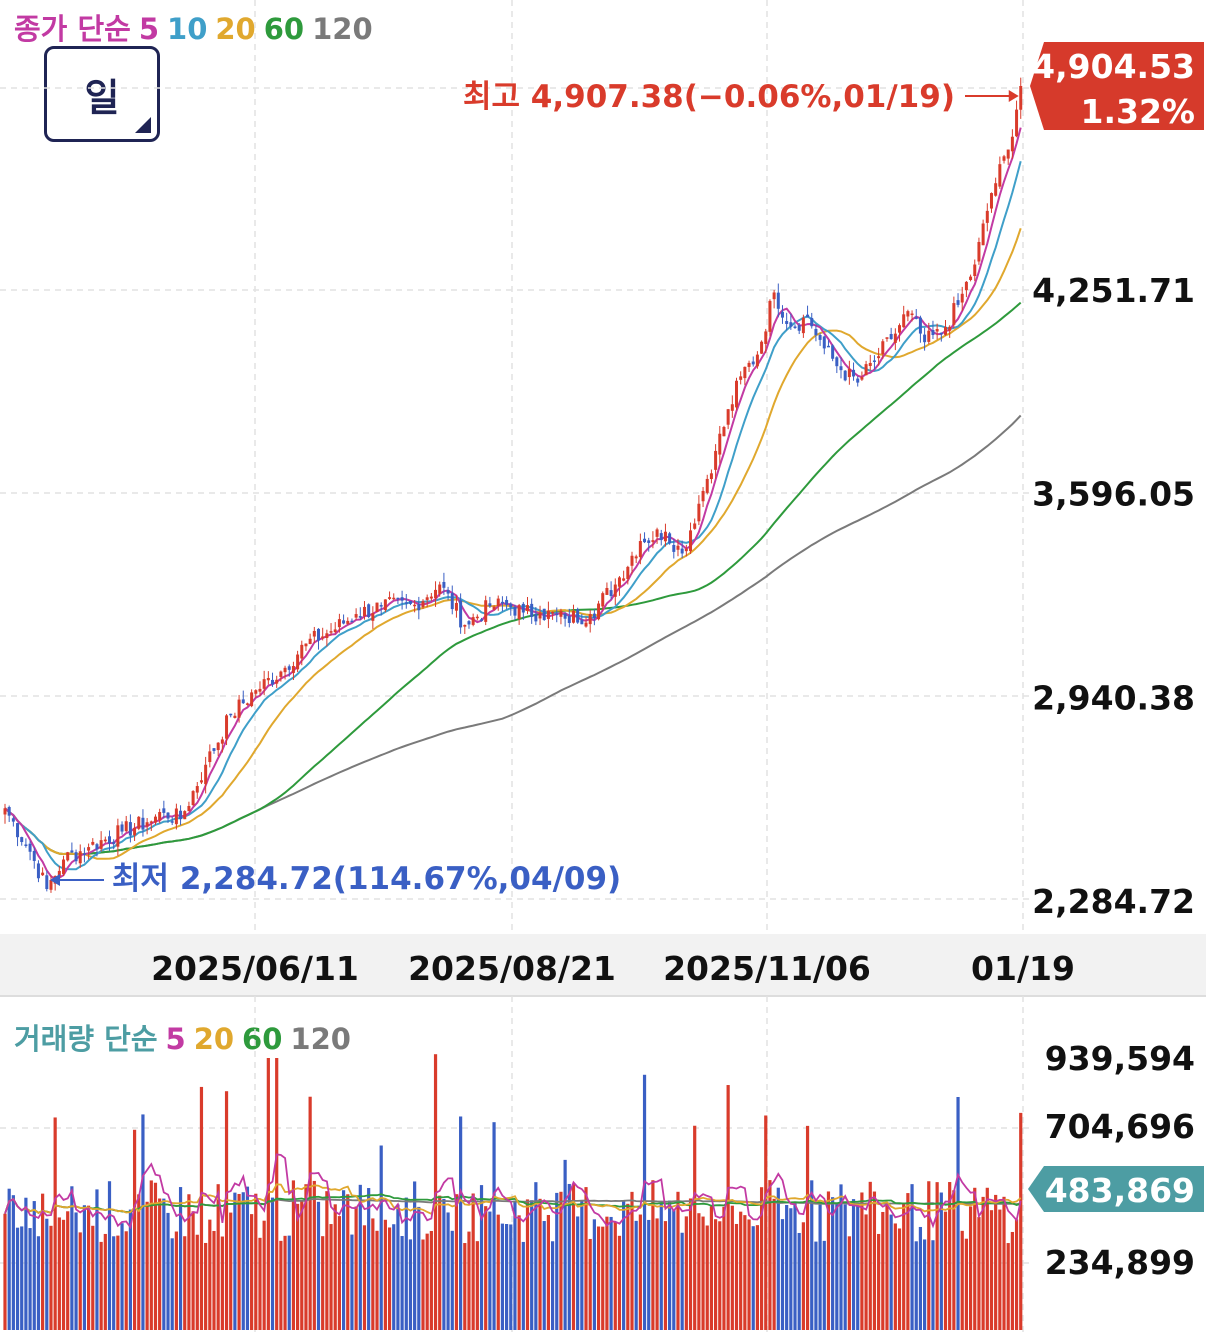 This screenshot has height=1333, width=1206. Describe the element at coordinates (709, 97) in the screenshot. I see `high-annotation: 최고 4,907.38(−0.06%,01/19)` at that location.